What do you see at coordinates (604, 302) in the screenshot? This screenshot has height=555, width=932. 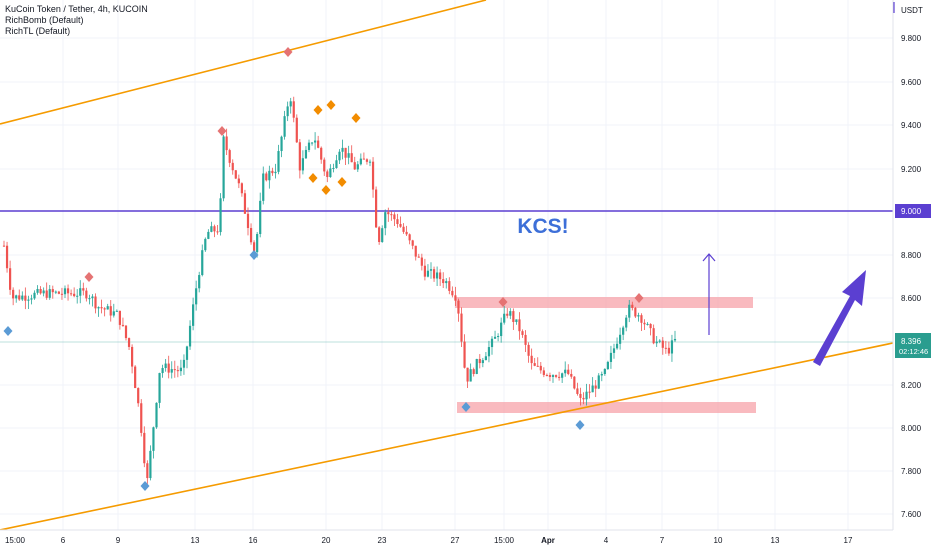 I see `resistance-zone` at bounding box center [604, 302].